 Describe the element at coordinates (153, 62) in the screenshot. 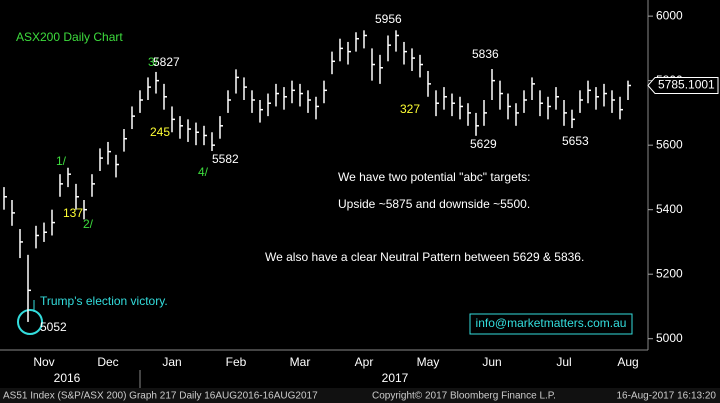

I see `annotation: 3/` at that location.